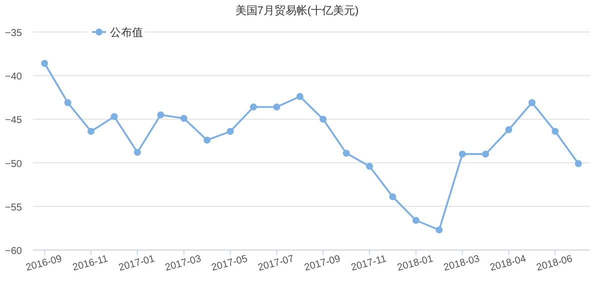 The height and width of the screenshot is (290, 594). Describe the element at coordinates (44, 263) in the screenshot. I see `x-tick-label: 2016-09` at that location.